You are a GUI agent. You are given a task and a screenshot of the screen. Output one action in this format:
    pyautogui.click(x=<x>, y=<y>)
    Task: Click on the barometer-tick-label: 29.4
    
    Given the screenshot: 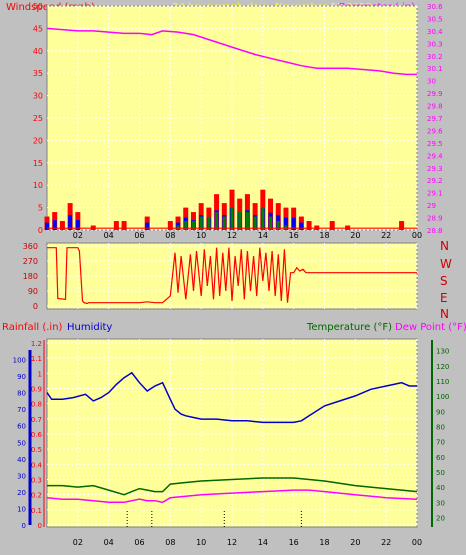 What is the action you would take?
    pyautogui.click(x=435, y=156)
    